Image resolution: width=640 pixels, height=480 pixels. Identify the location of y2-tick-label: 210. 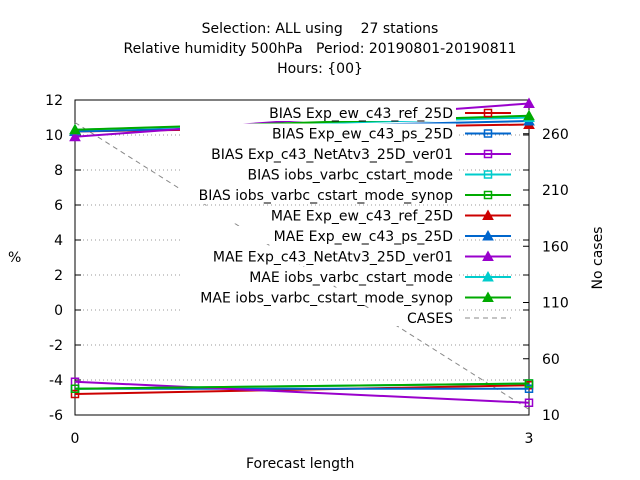
(555, 191).